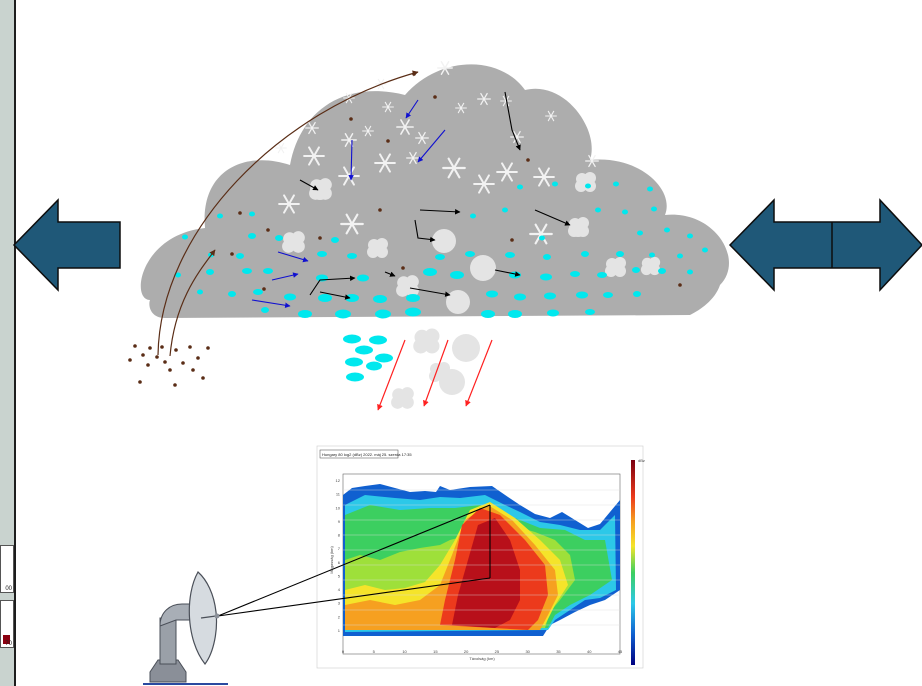  I want to click on radar-cross-section, so click(480, 557).